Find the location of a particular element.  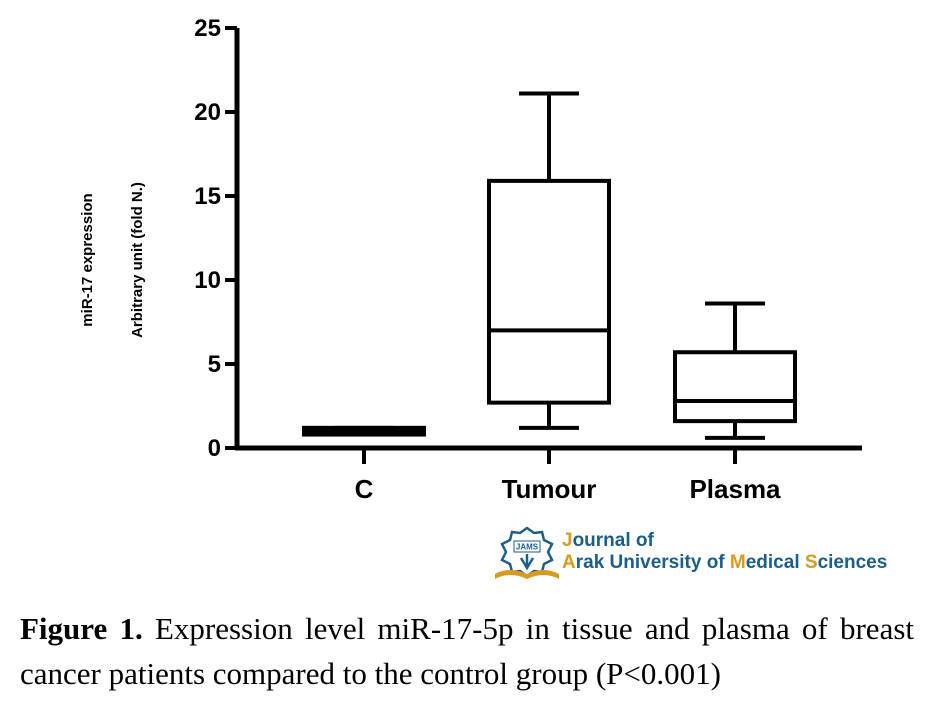

journal-name-line-2: Arak University of Medical Sciences is located at coordinates (724, 563).